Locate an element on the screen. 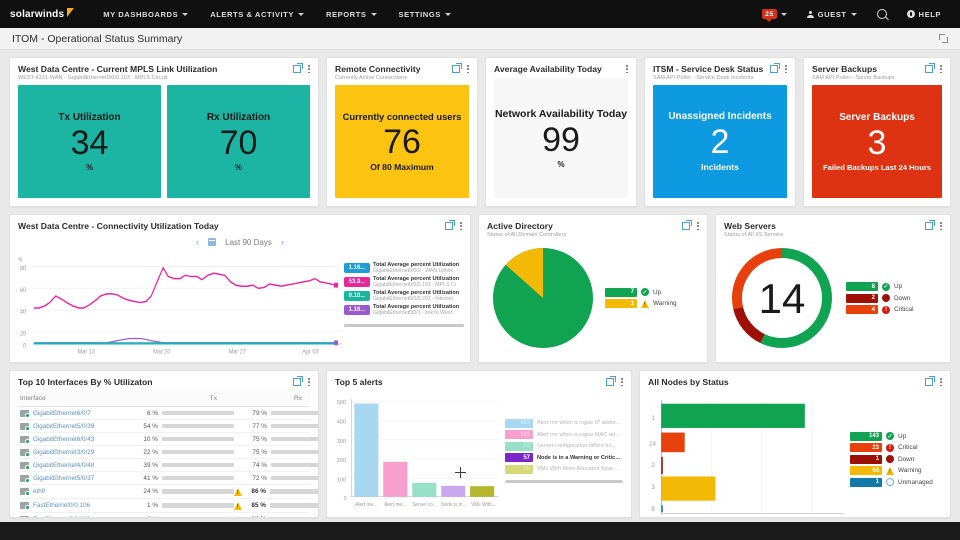 Image resolution: width=960 pixels, height=540 pixels. table-row: FastEthernet0/0.106 1 % 85 % is located at coordinates (168, 506).